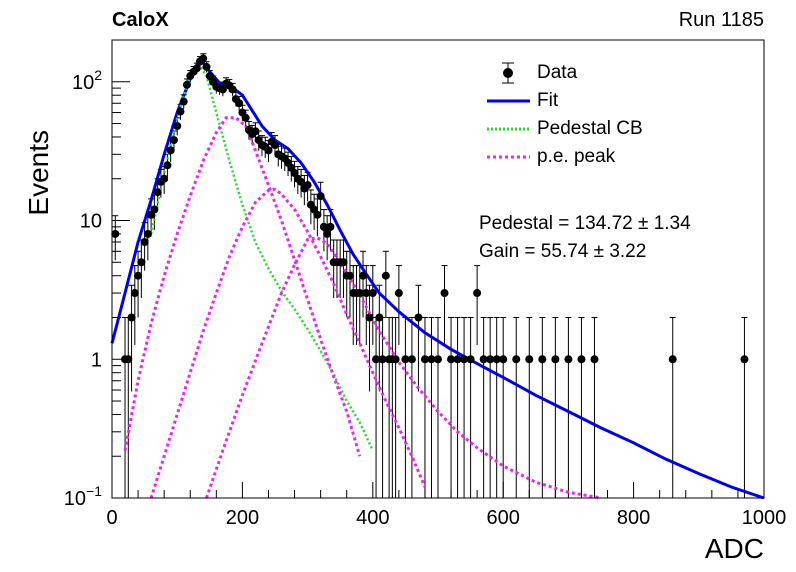 Image resolution: width=796 pixels, height=572 pixels. What do you see at coordinates (91, 222) in the screenshot?
I see `y-tick-label: 10` at bounding box center [91, 222].